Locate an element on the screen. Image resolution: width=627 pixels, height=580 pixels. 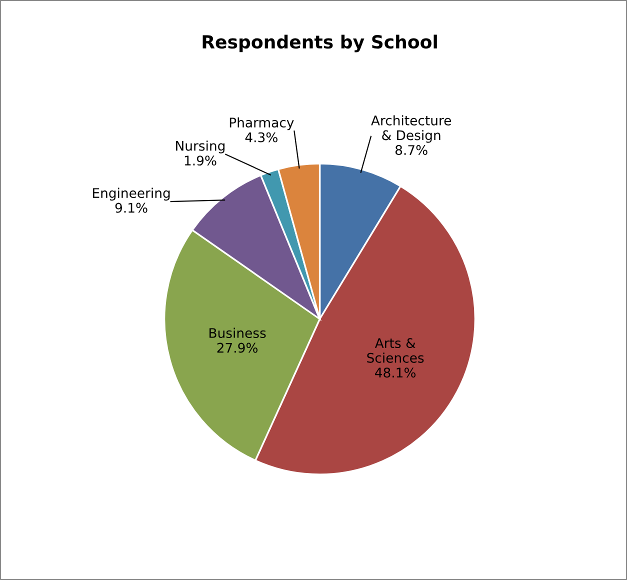
data-label: 1.9% is located at coordinates (200, 161).